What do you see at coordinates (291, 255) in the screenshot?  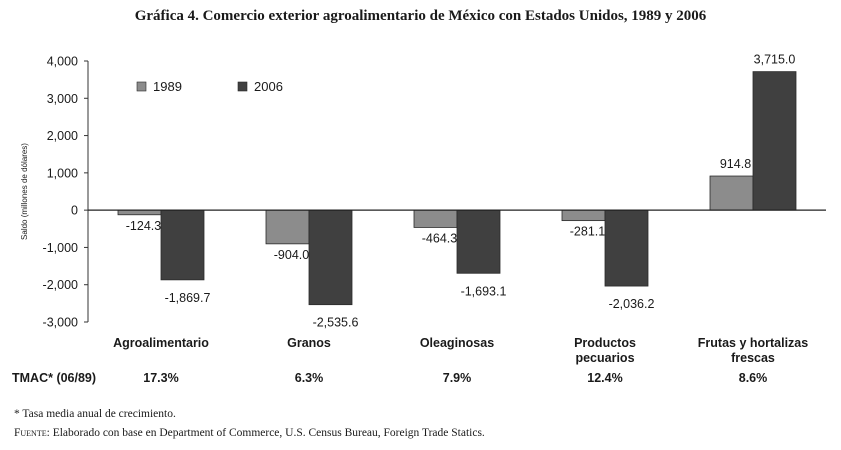 I see `data-label-1989: -904.0` at bounding box center [291, 255].